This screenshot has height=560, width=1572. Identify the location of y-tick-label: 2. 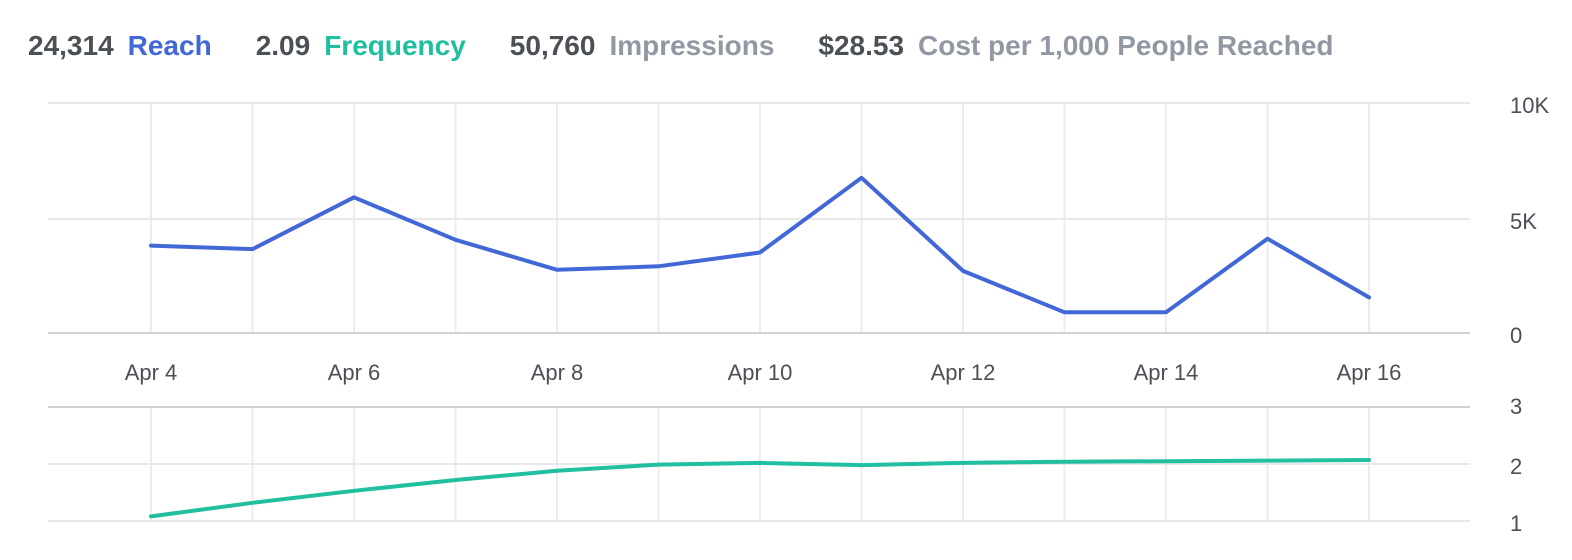
(1516, 466).